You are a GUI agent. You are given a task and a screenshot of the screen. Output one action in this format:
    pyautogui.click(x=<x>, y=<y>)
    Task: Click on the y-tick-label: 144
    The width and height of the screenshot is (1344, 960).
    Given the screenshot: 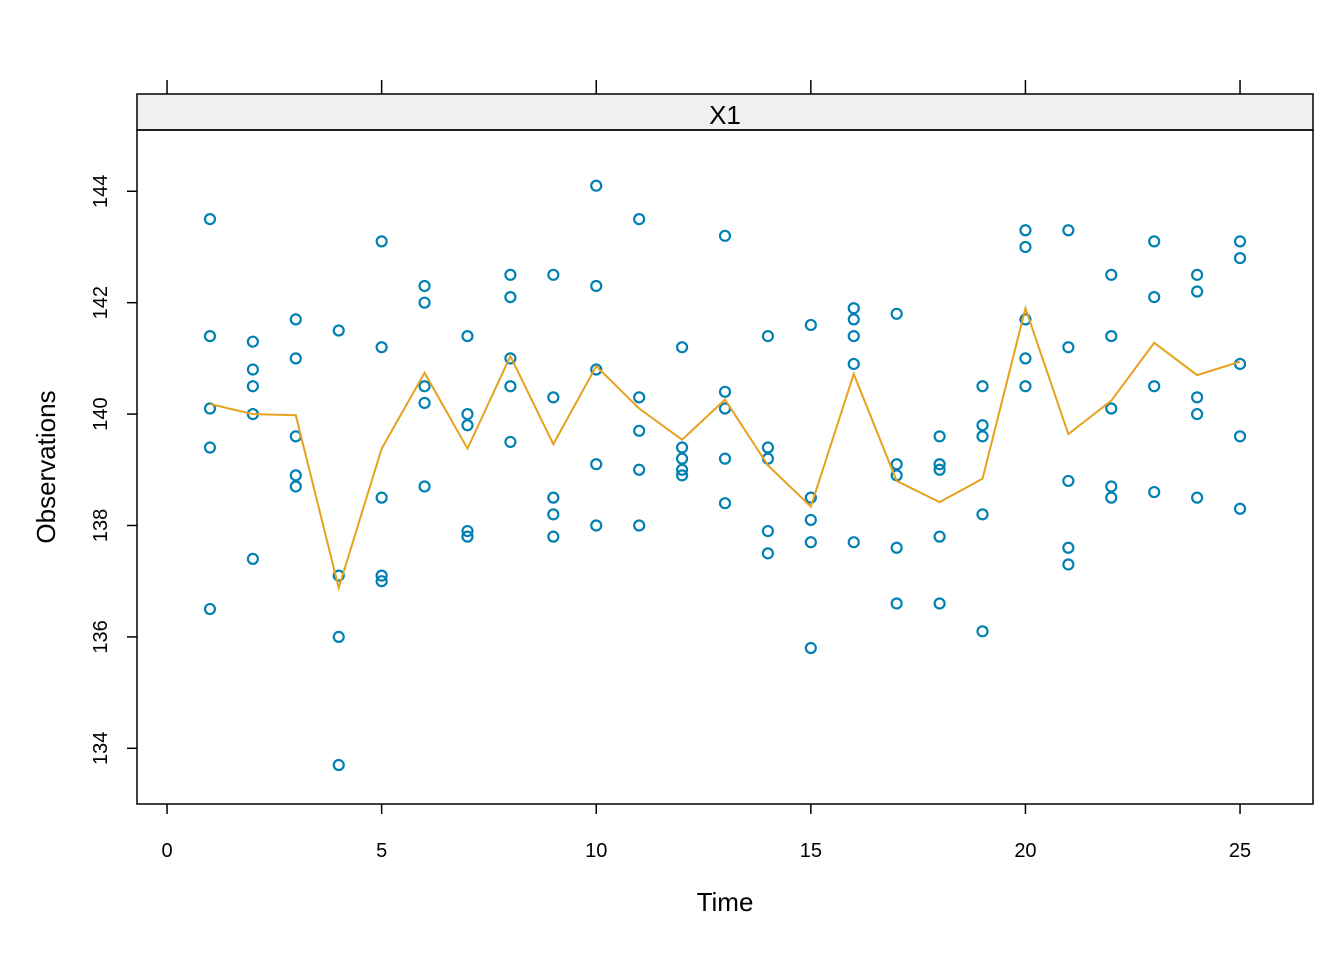 What is the action you would take?
    pyautogui.click(x=101, y=191)
    